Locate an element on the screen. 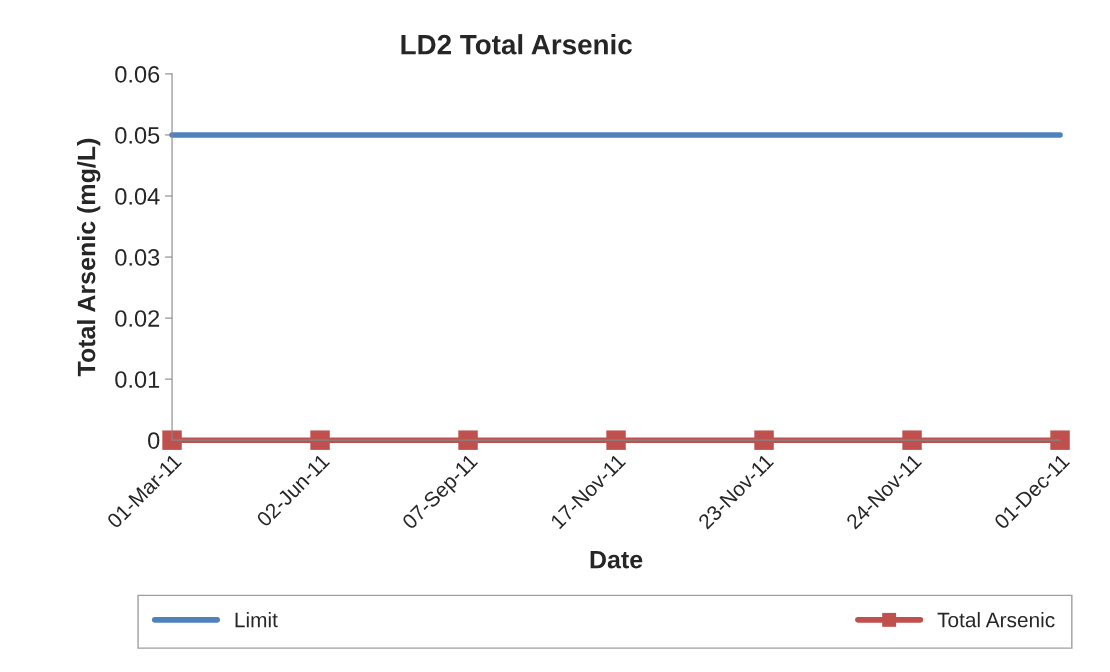 The height and width of the screenshot is (672, 1110). y-tick-label: 0.02 is located at coordinates (137, 318).